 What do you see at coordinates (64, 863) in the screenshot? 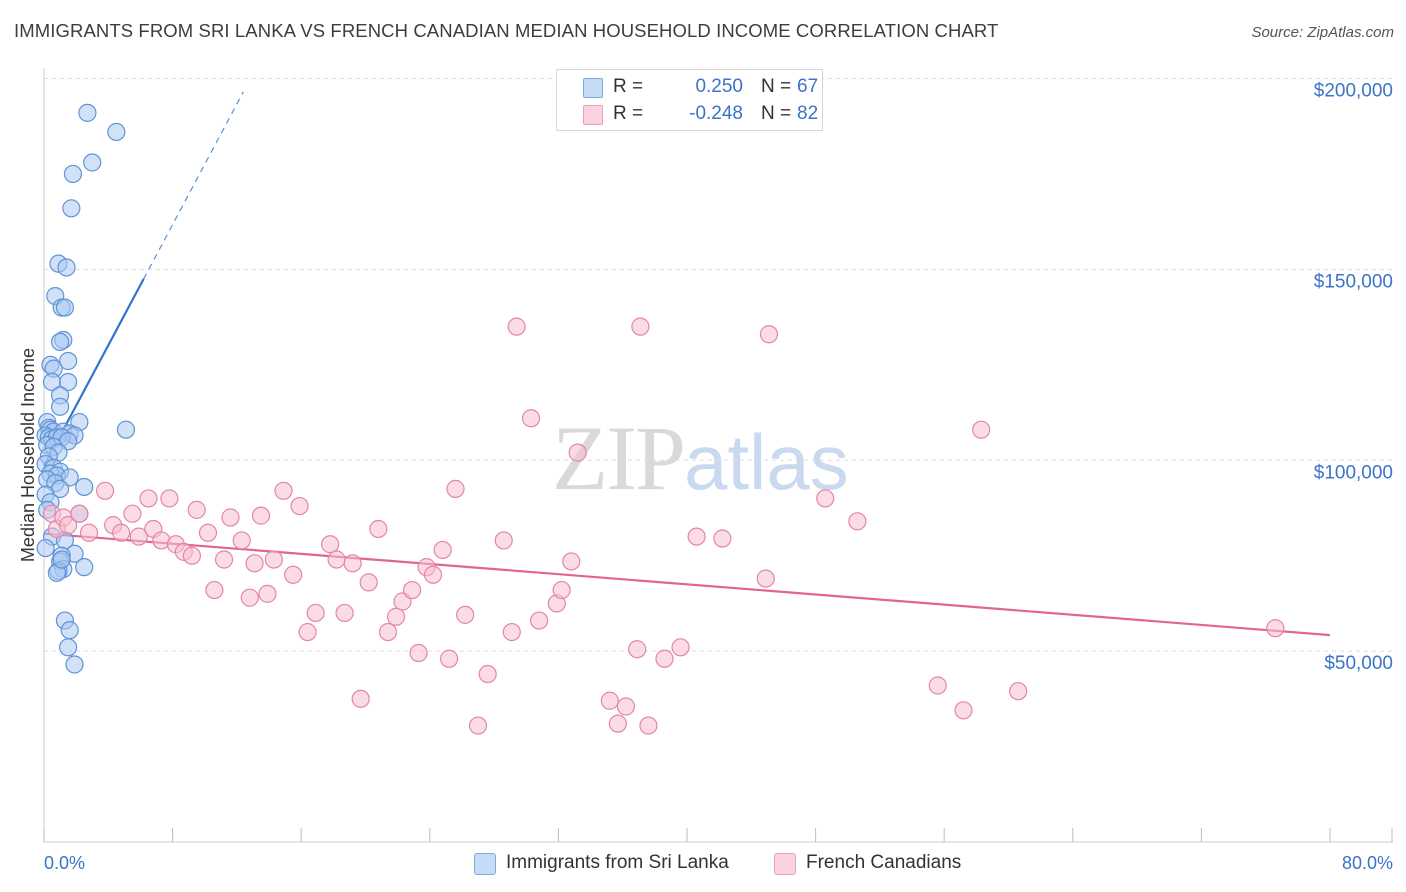
I see `x-tick-label-min: 0.0%` at bounding box center [64, 863].